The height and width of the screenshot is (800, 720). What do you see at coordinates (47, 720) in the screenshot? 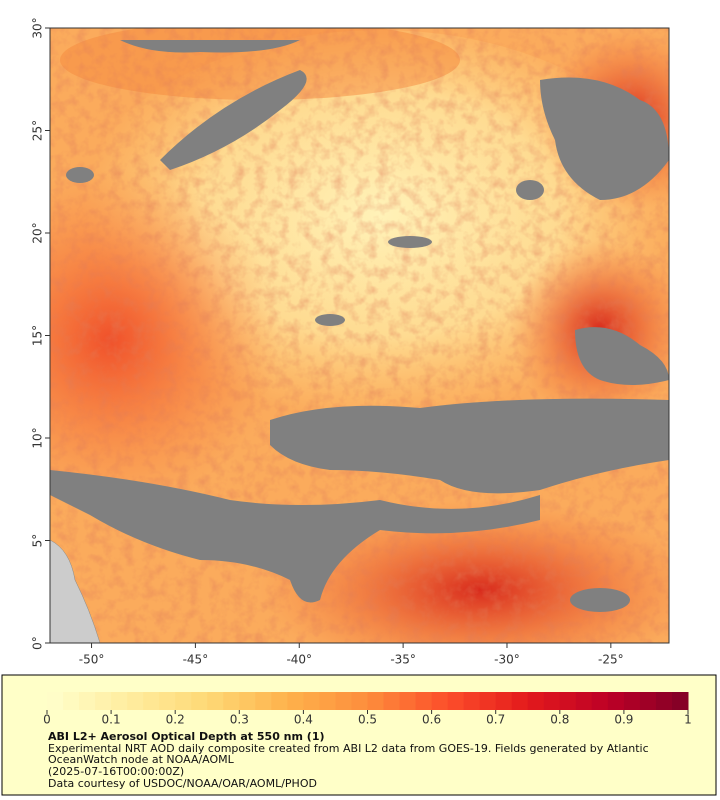
I see `colorbar-tick-label: 0` at bounding box center [47, 720].